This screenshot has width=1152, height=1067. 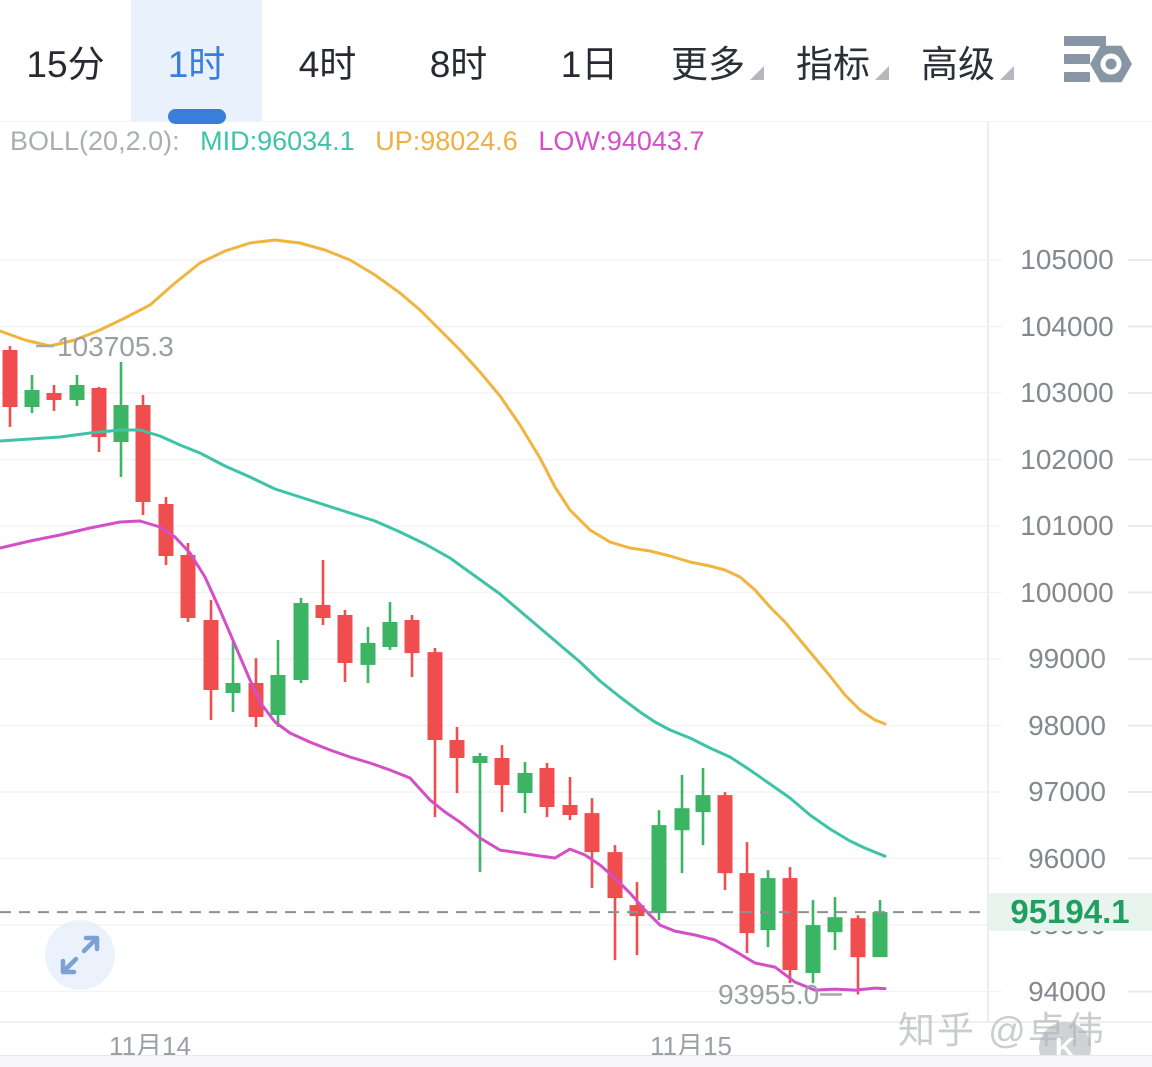 What do you see at coordinates (1067, 858) in the screenshot?
I see `price-axis-label: 96000` at bounding box center [1067, 858].